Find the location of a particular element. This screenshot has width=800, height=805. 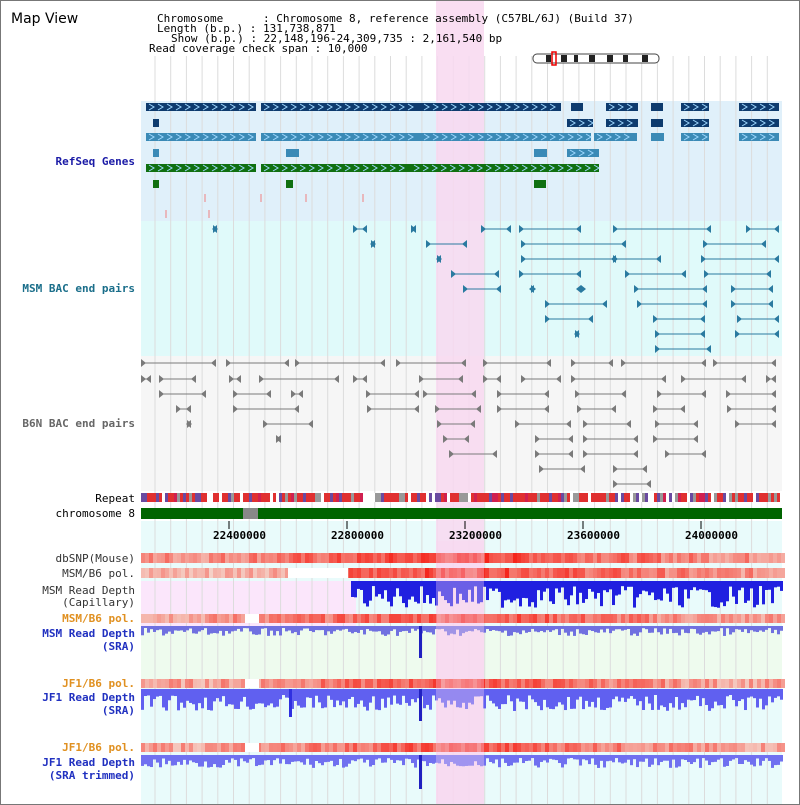

b6n-bac-label: B6N BAC end pairs is located at coordinates (78, 423).